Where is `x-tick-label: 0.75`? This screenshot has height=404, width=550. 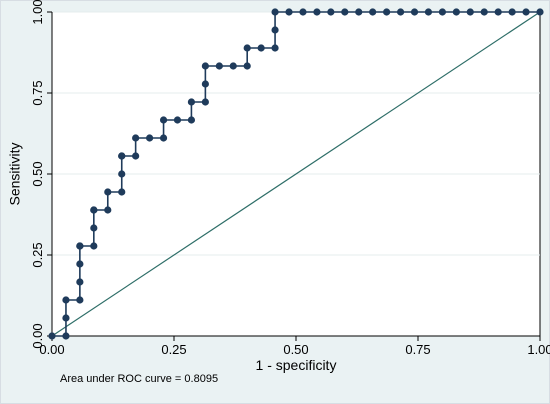 x-tick-label: 0.75 is located at coordinates (417, 349).